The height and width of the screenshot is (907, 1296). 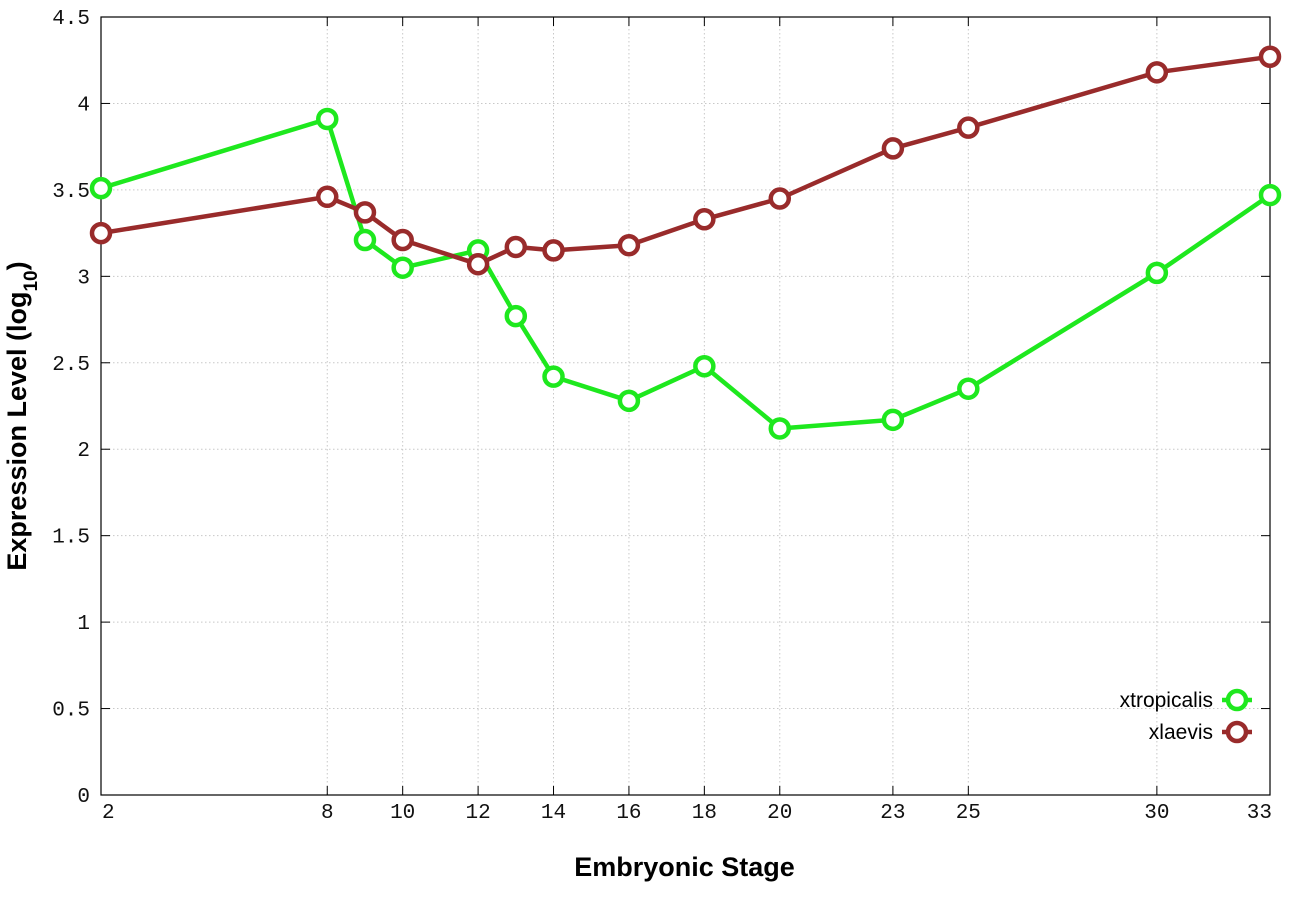 I want to click on legend-label: xlaevis, so click(x=1181, y=732).